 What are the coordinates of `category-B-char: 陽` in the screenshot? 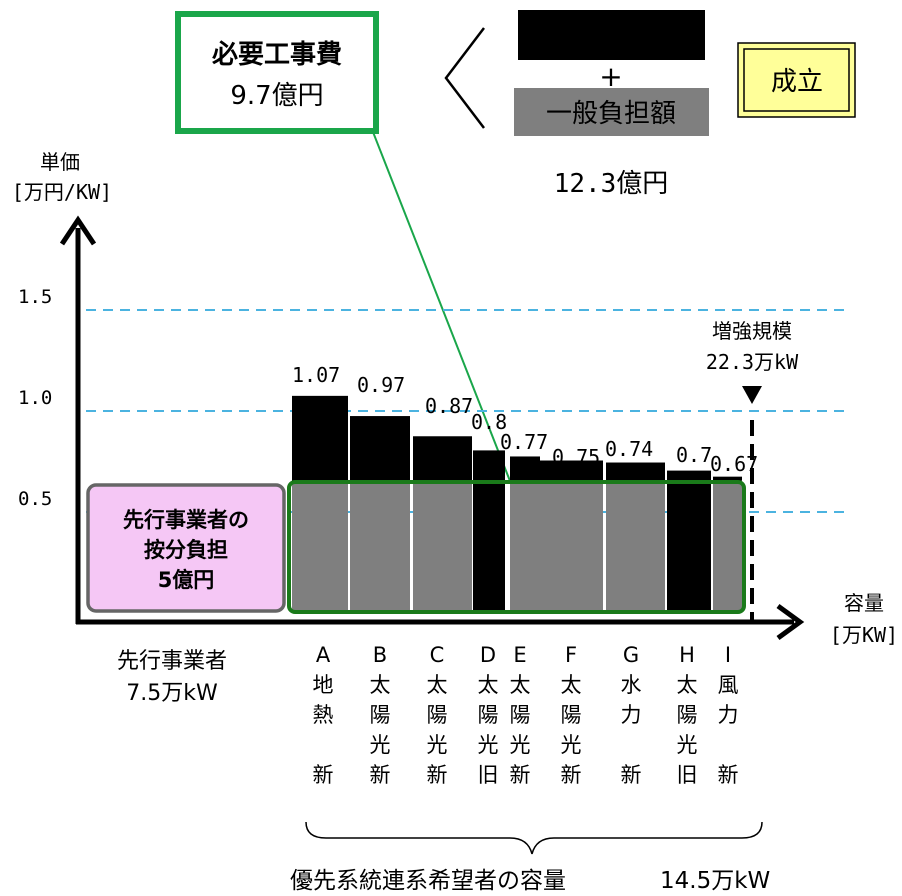 It's located at (380, 715).